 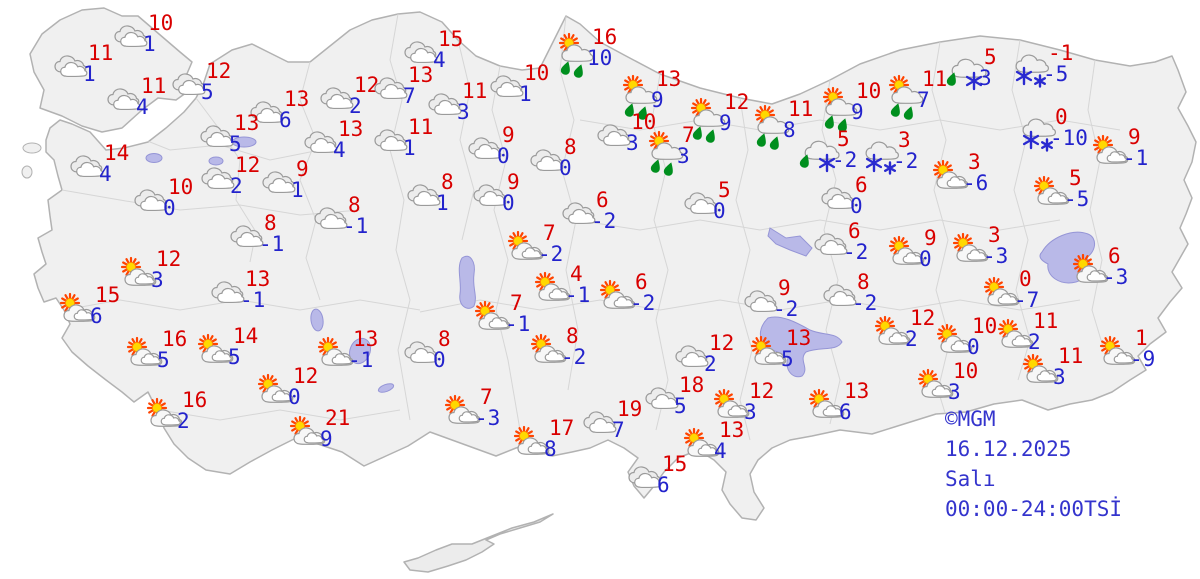 I want to click on low-temp: -1, so click(x=253, y=300).